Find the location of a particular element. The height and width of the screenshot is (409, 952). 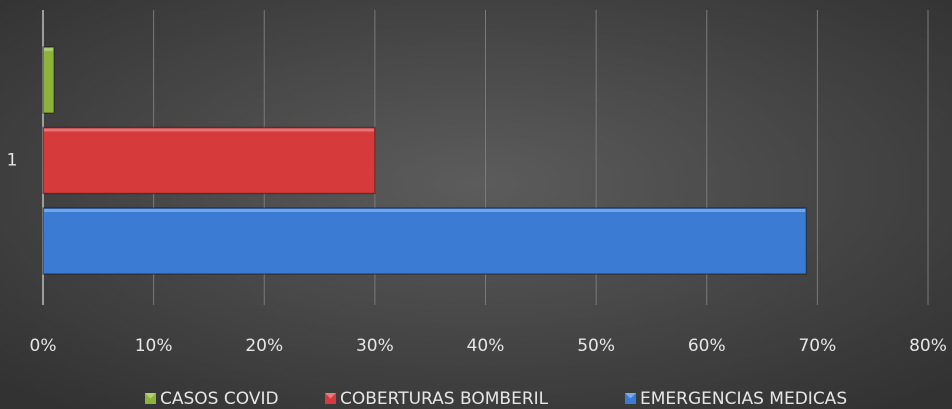

x-tick-label: 30% is located at coordinates (375, 346).